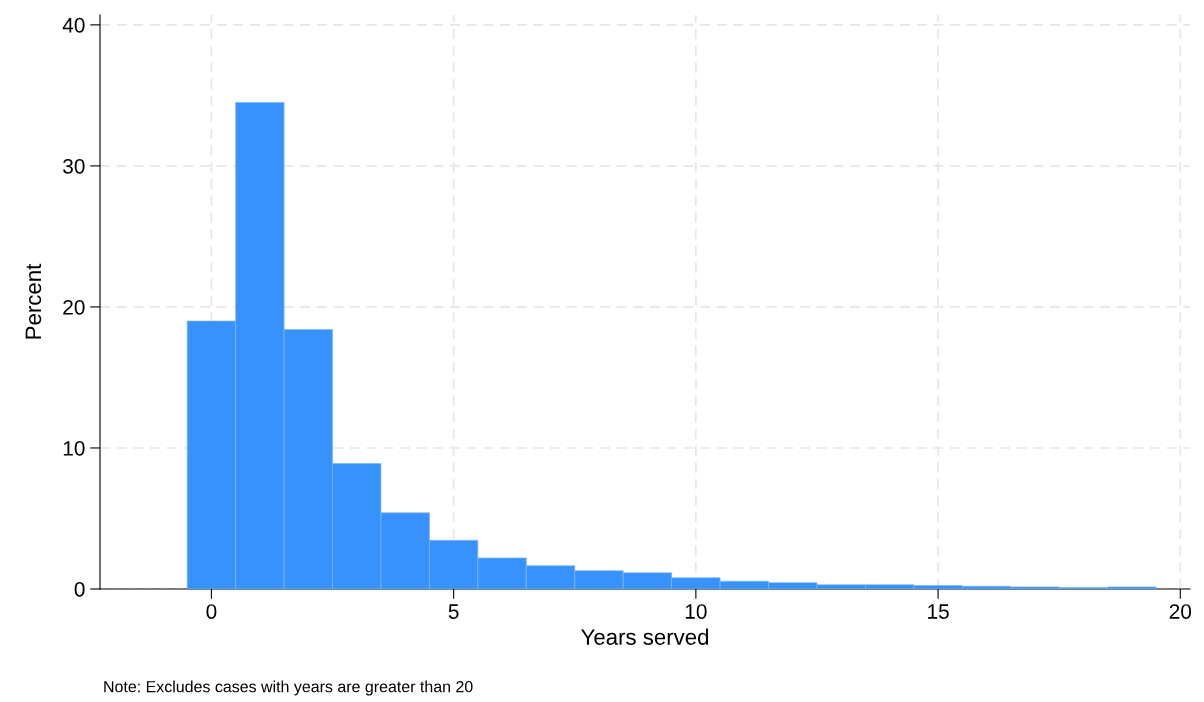  I want to click on x-axis-title: Years served, so click(645, 636).